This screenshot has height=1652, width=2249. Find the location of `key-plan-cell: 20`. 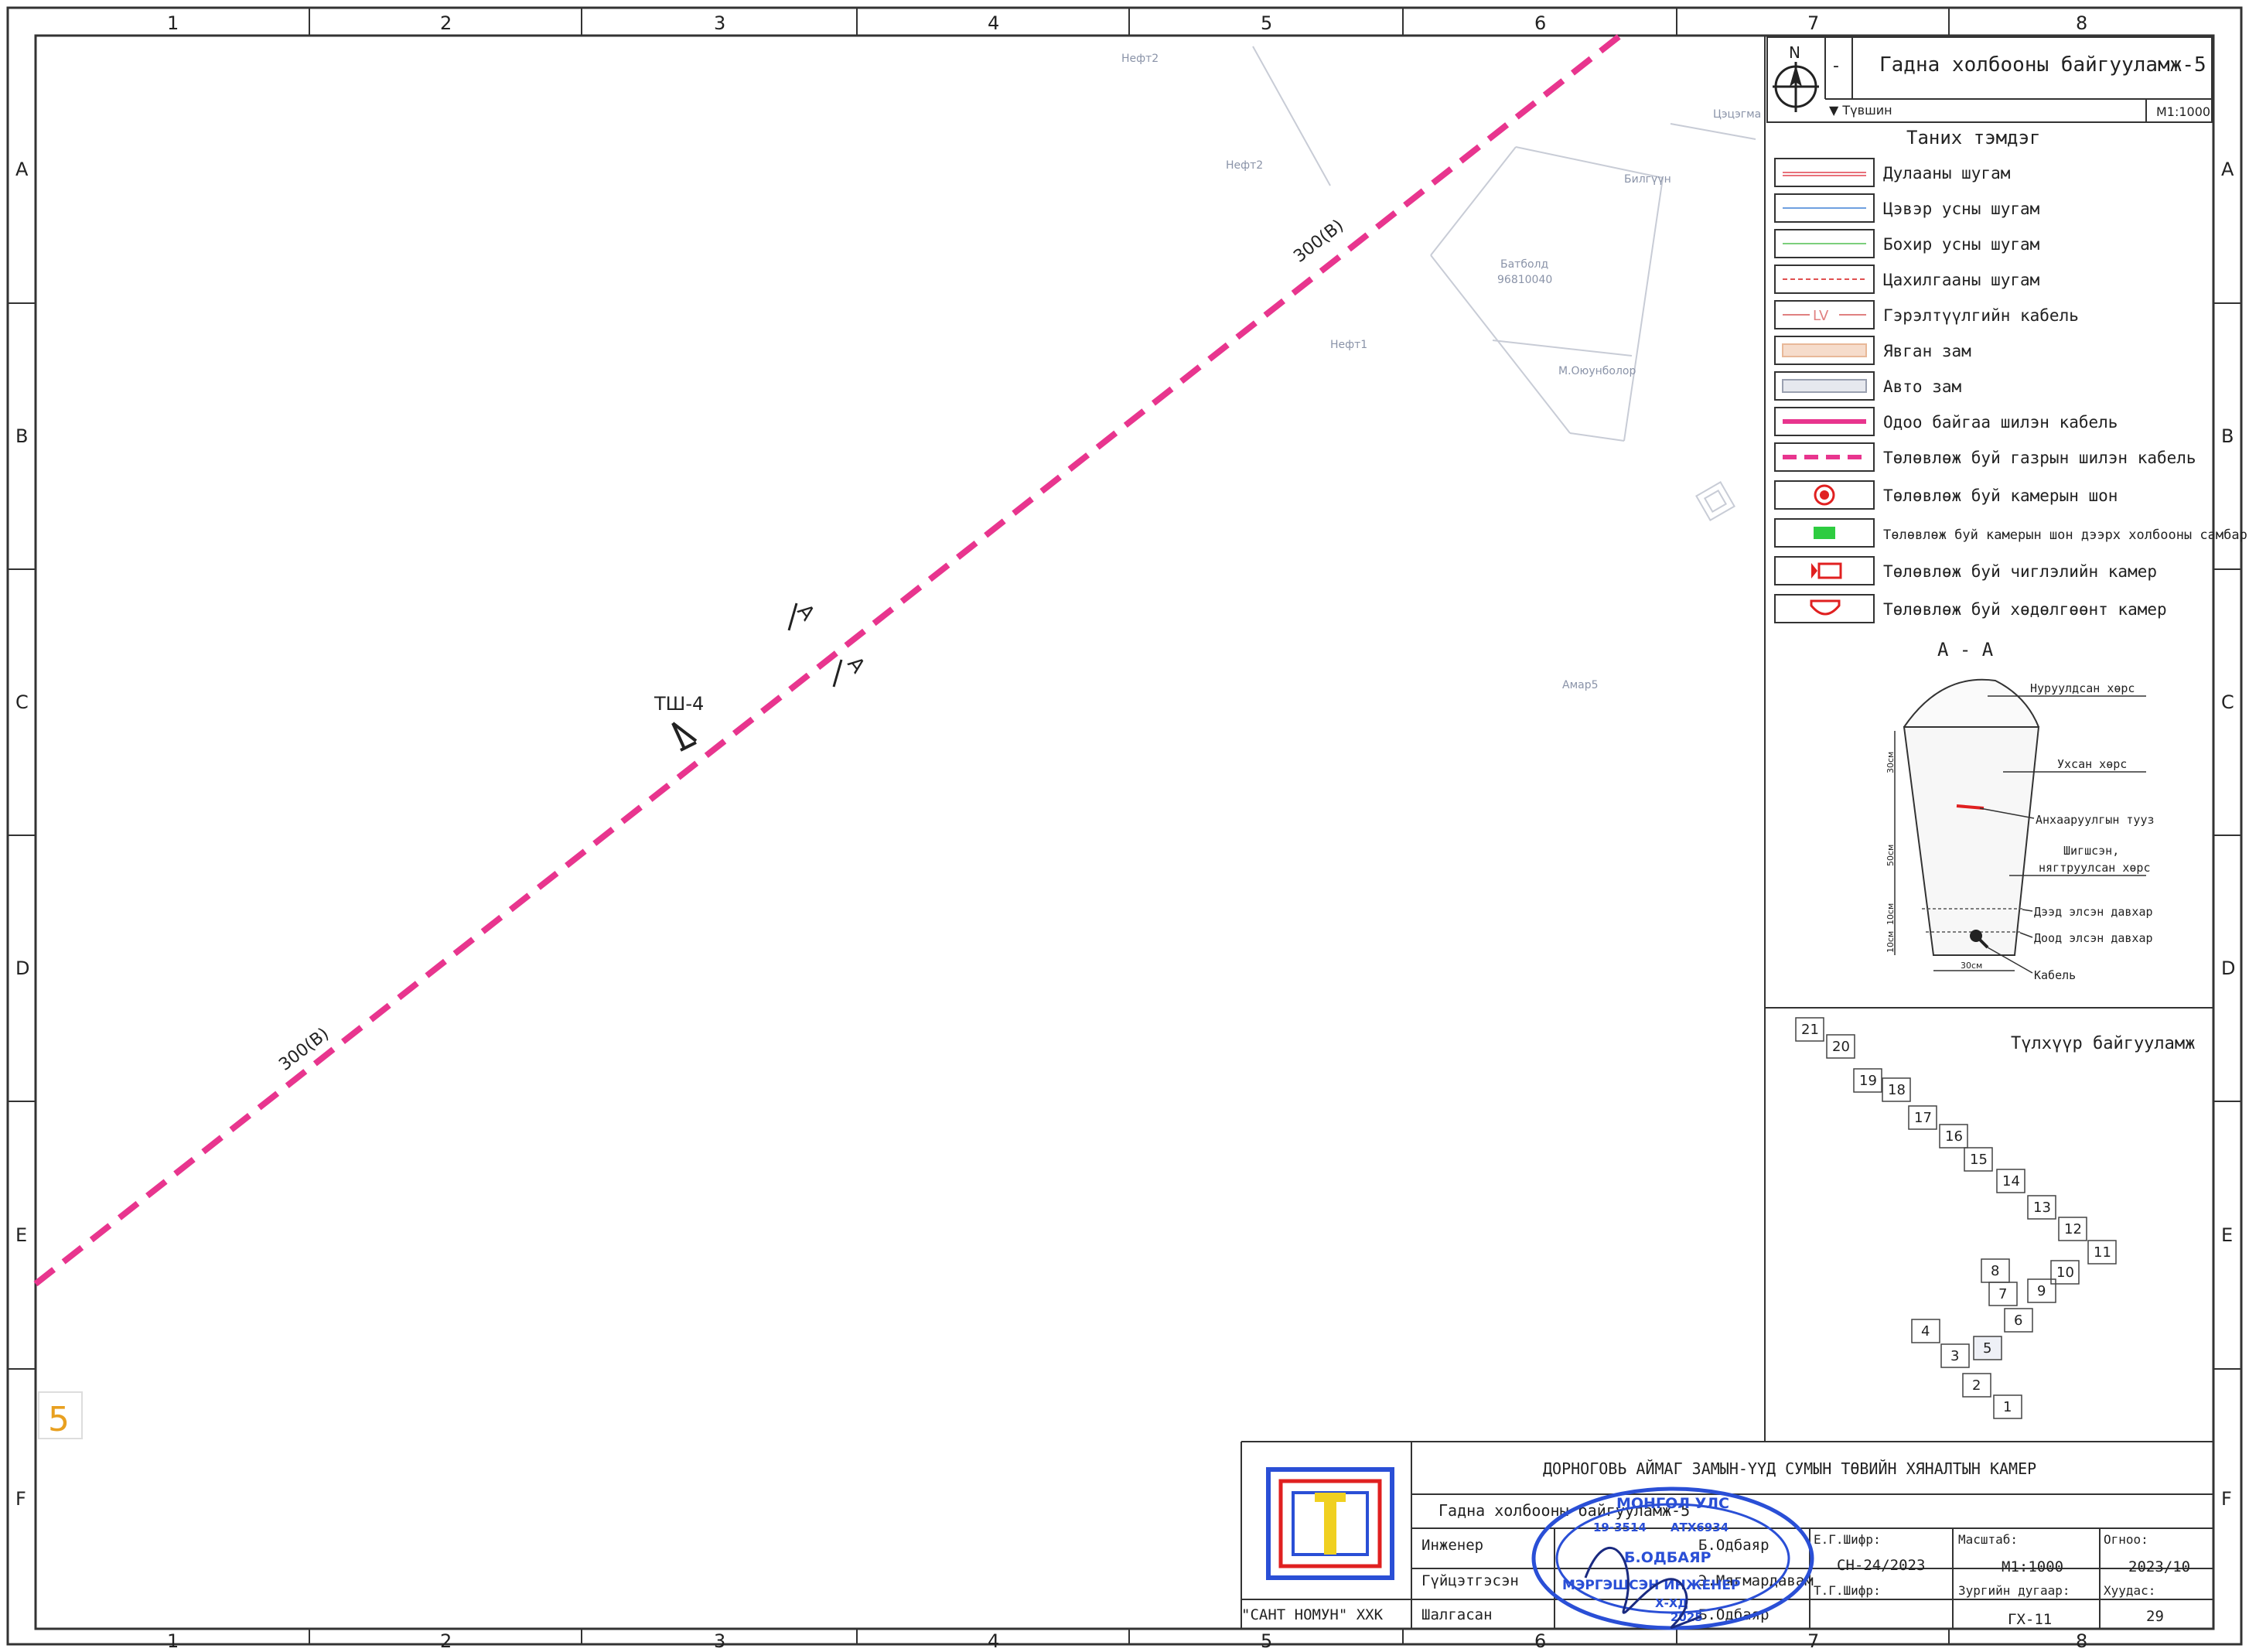

key-plan-cell: 20 is located at coordinates (1840, 1046).